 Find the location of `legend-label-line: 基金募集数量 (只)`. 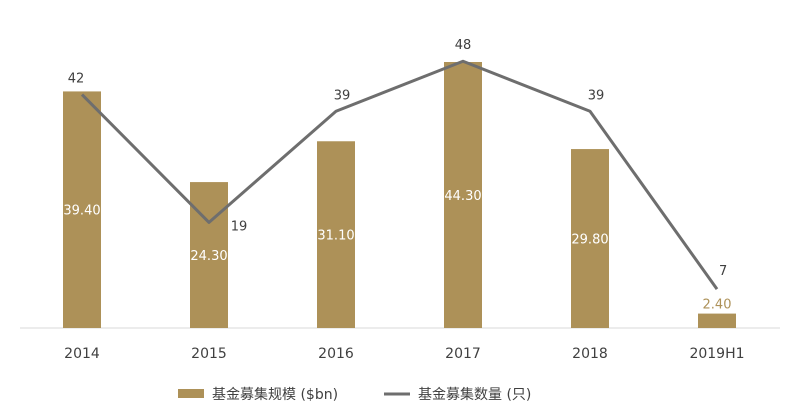

legend-label-line: 基金募集数量 (只) is located at coordinates (474, 394).